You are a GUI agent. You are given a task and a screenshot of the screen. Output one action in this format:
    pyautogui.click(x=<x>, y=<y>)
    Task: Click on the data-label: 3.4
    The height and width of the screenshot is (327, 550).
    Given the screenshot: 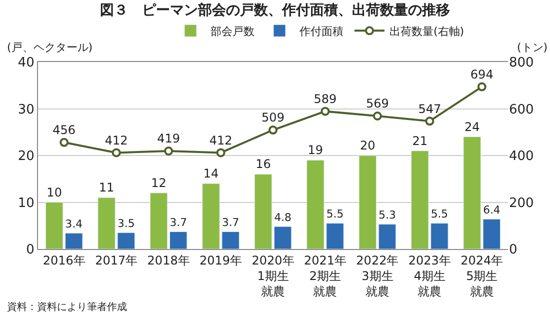 What is the action you would take?
    pyautogui.click(x=74, y=223)
    